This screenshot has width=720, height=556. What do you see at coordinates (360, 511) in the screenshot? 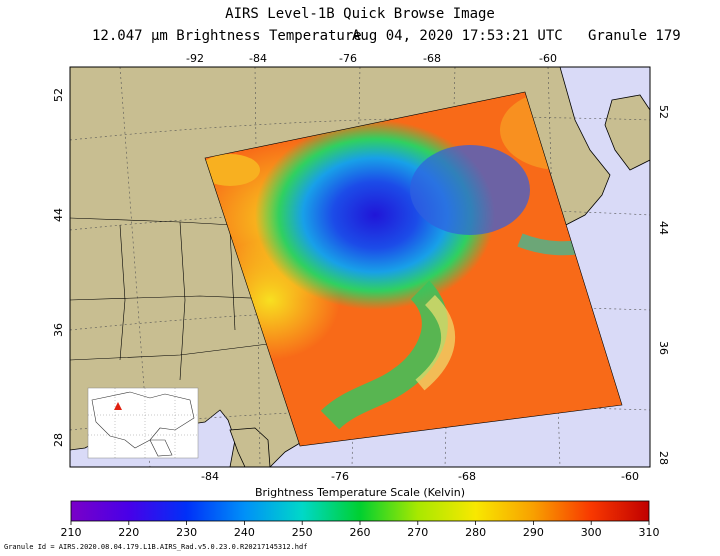
I see `colorbar` at bounding box center [360, 511].